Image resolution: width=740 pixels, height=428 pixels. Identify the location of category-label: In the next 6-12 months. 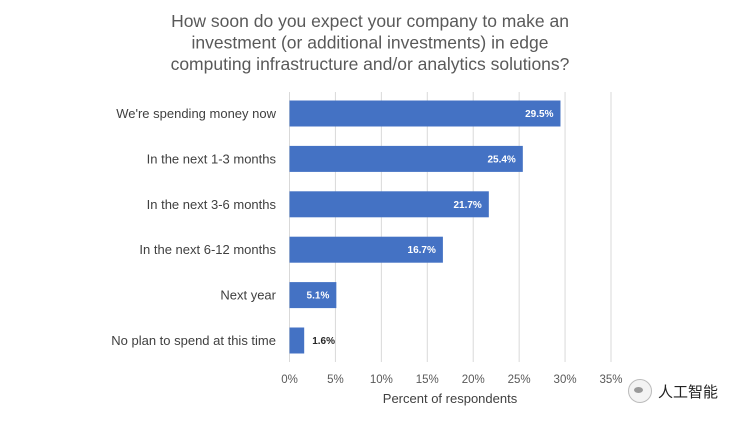
(207, 249).